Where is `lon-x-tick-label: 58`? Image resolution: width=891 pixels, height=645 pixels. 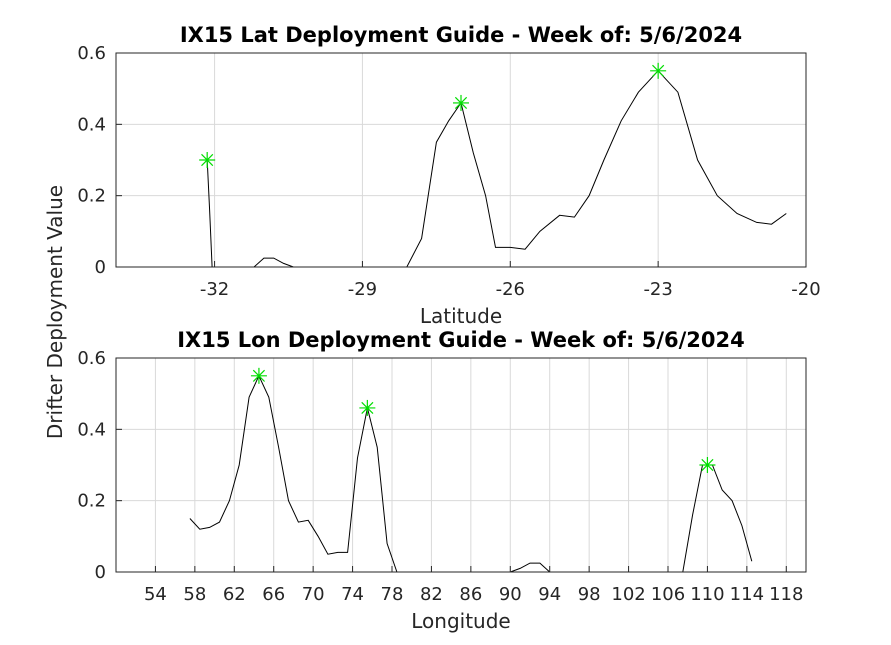 lon-x-tick-label: 58 is located at coordinates (194, 594).